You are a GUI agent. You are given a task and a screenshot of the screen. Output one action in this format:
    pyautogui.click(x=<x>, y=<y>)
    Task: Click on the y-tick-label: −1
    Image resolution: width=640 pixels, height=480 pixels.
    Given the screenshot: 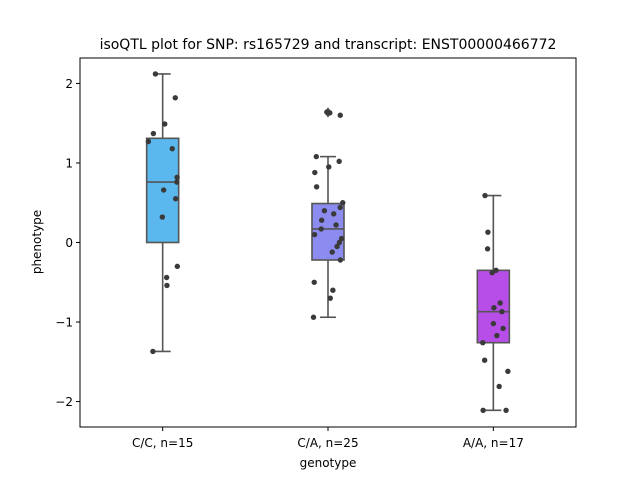 What is the action you would take?
    pyautogui.click(x=64, y=323)
    